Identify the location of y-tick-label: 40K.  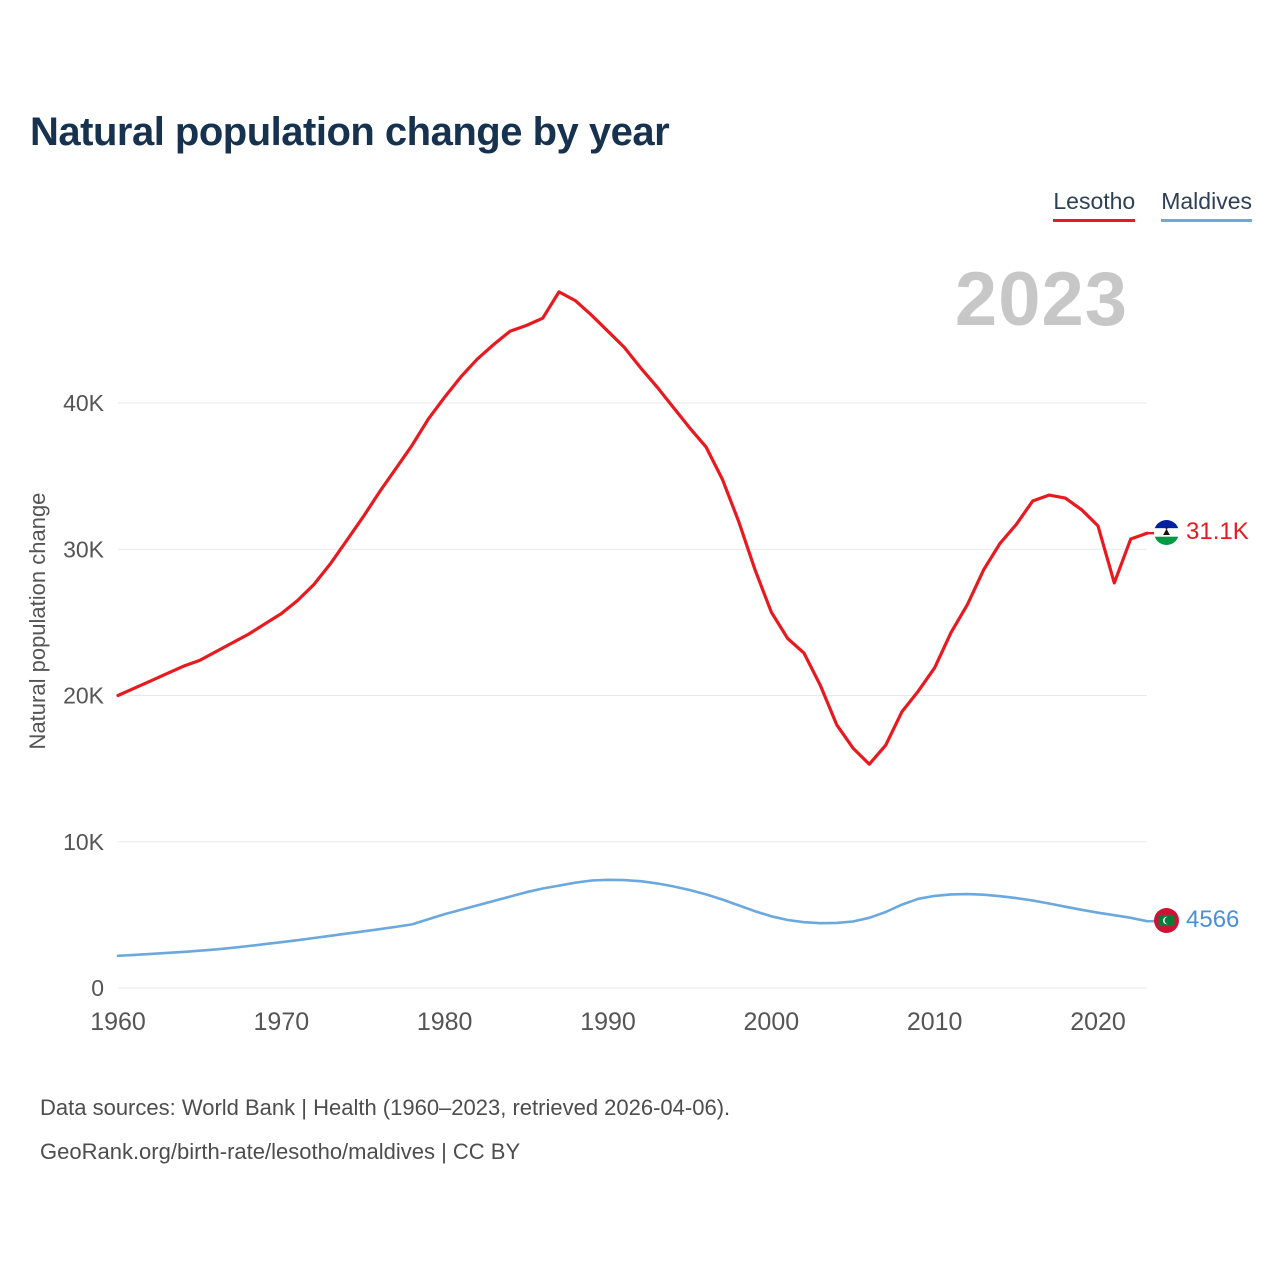
(84, 403).